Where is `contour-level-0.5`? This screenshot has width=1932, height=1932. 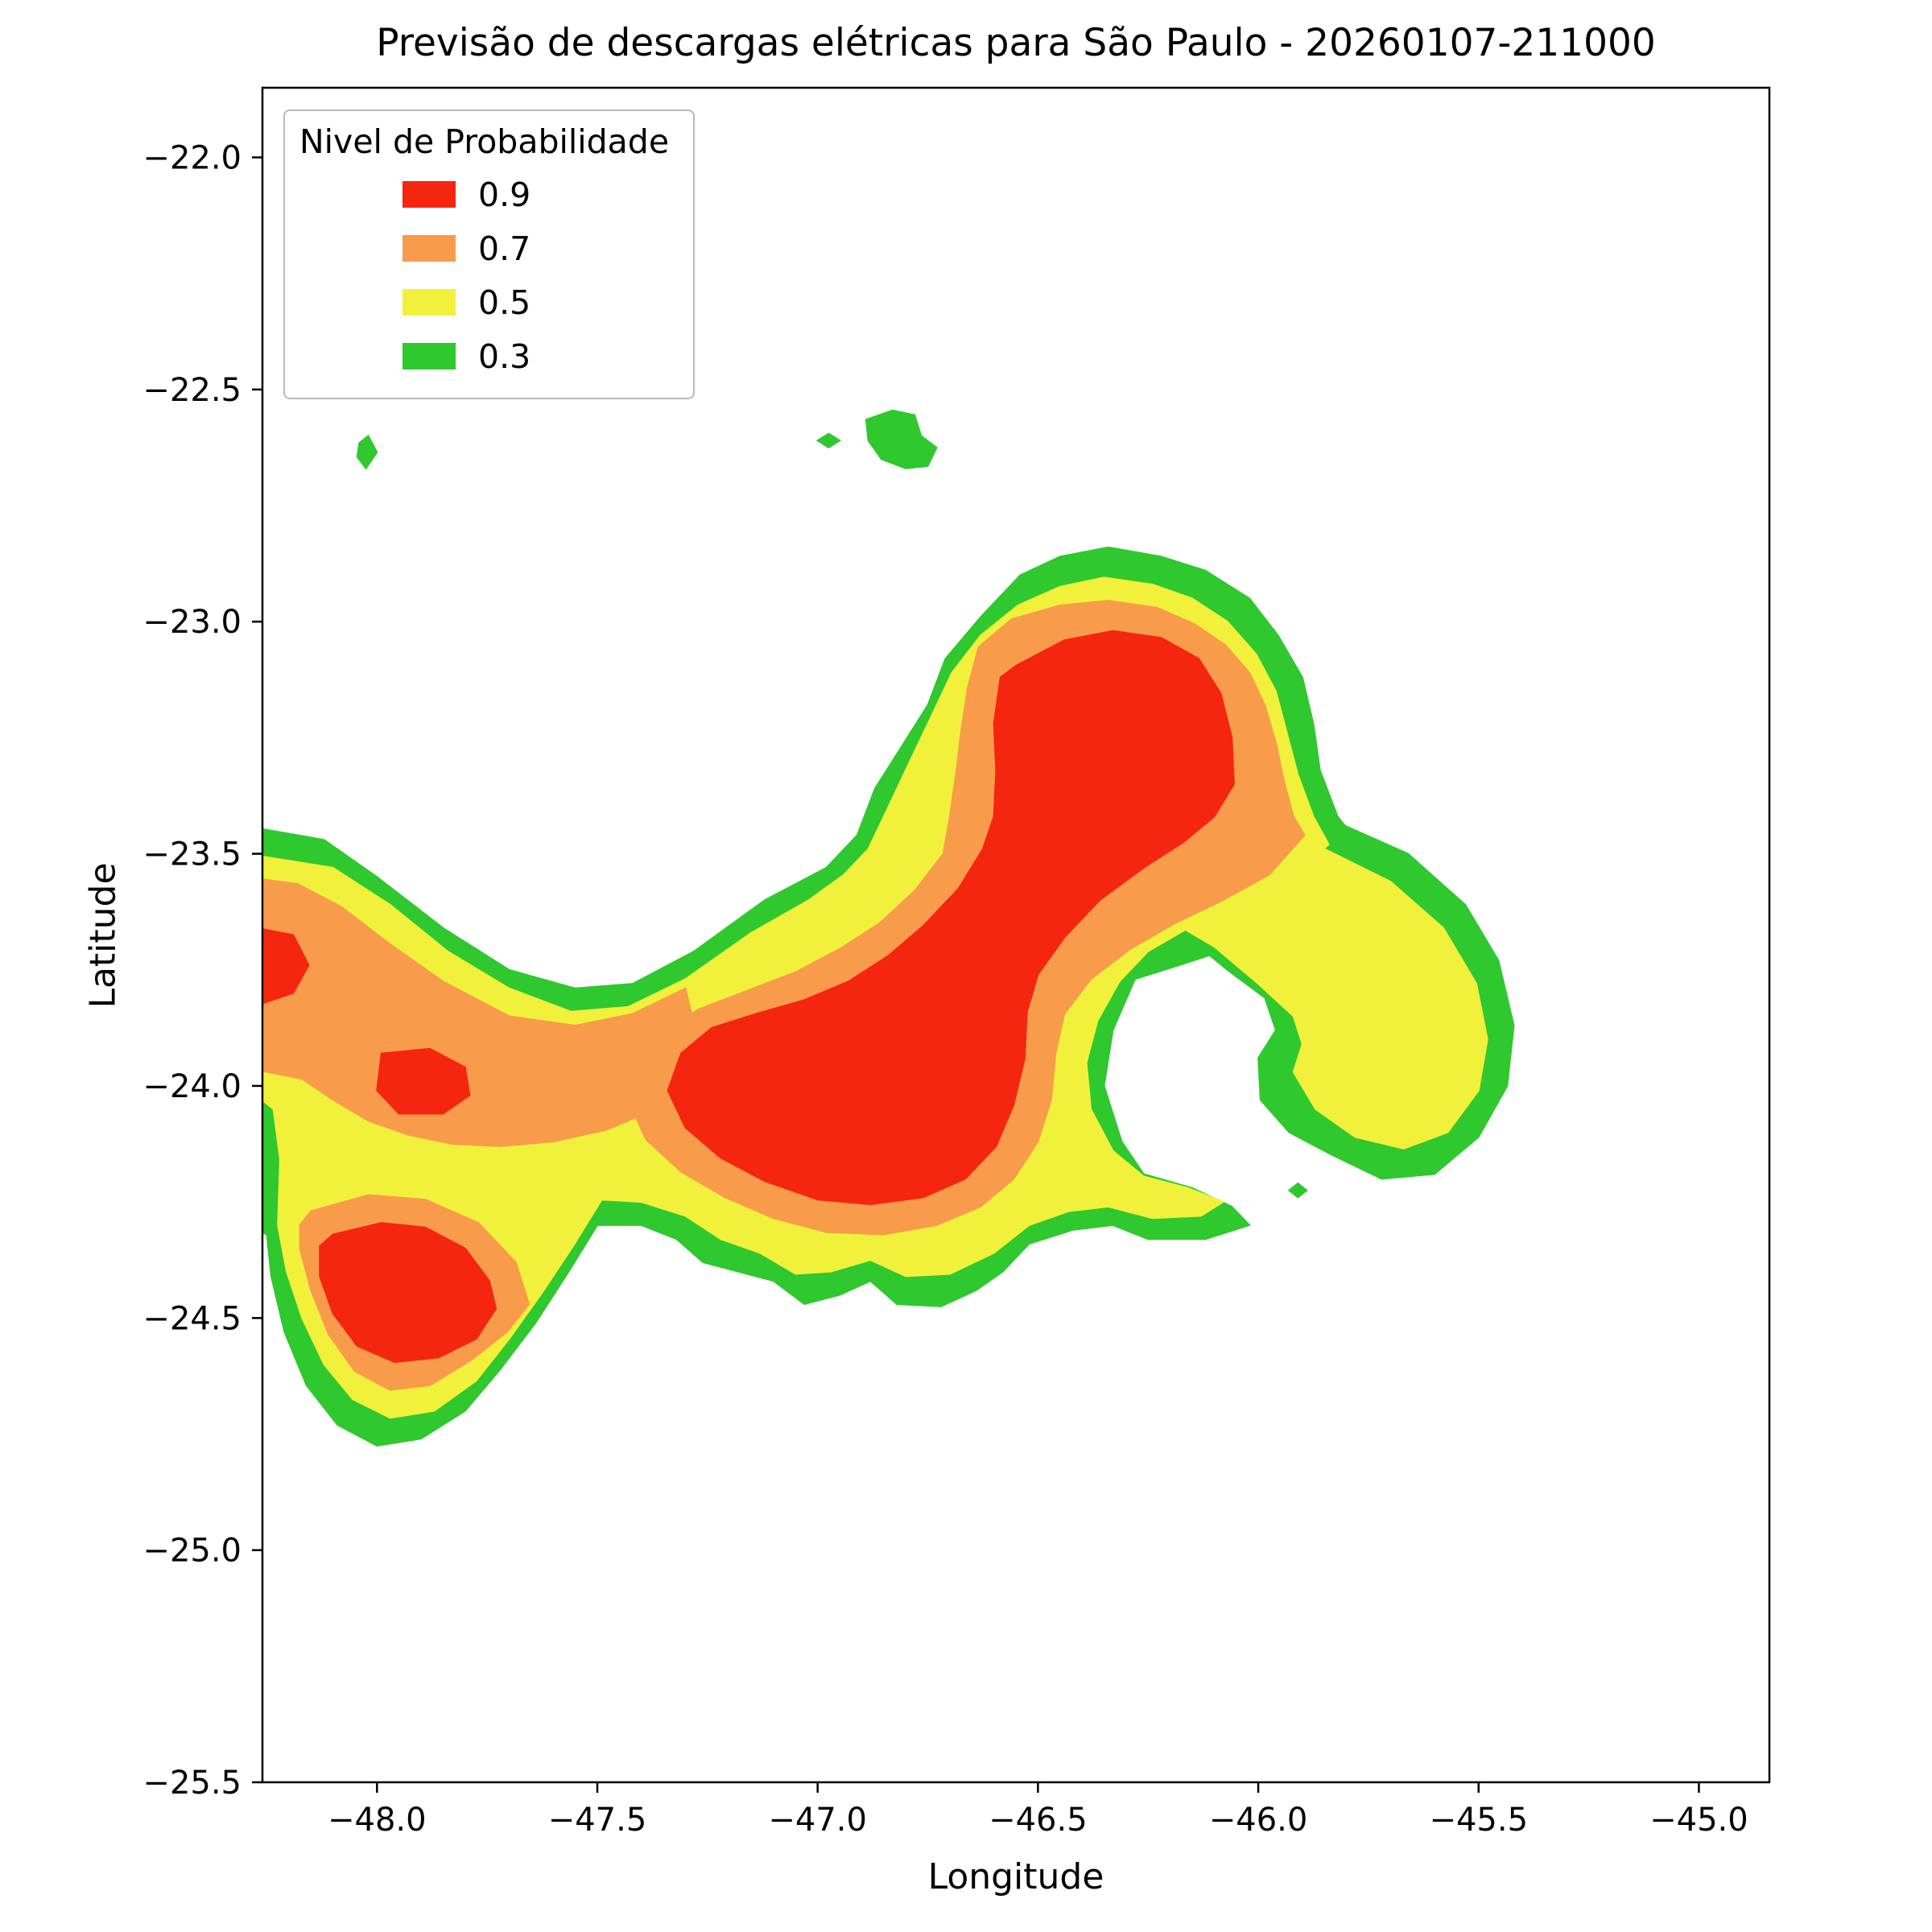 contour-level-0.5 is located at coordinates (1310, 996).